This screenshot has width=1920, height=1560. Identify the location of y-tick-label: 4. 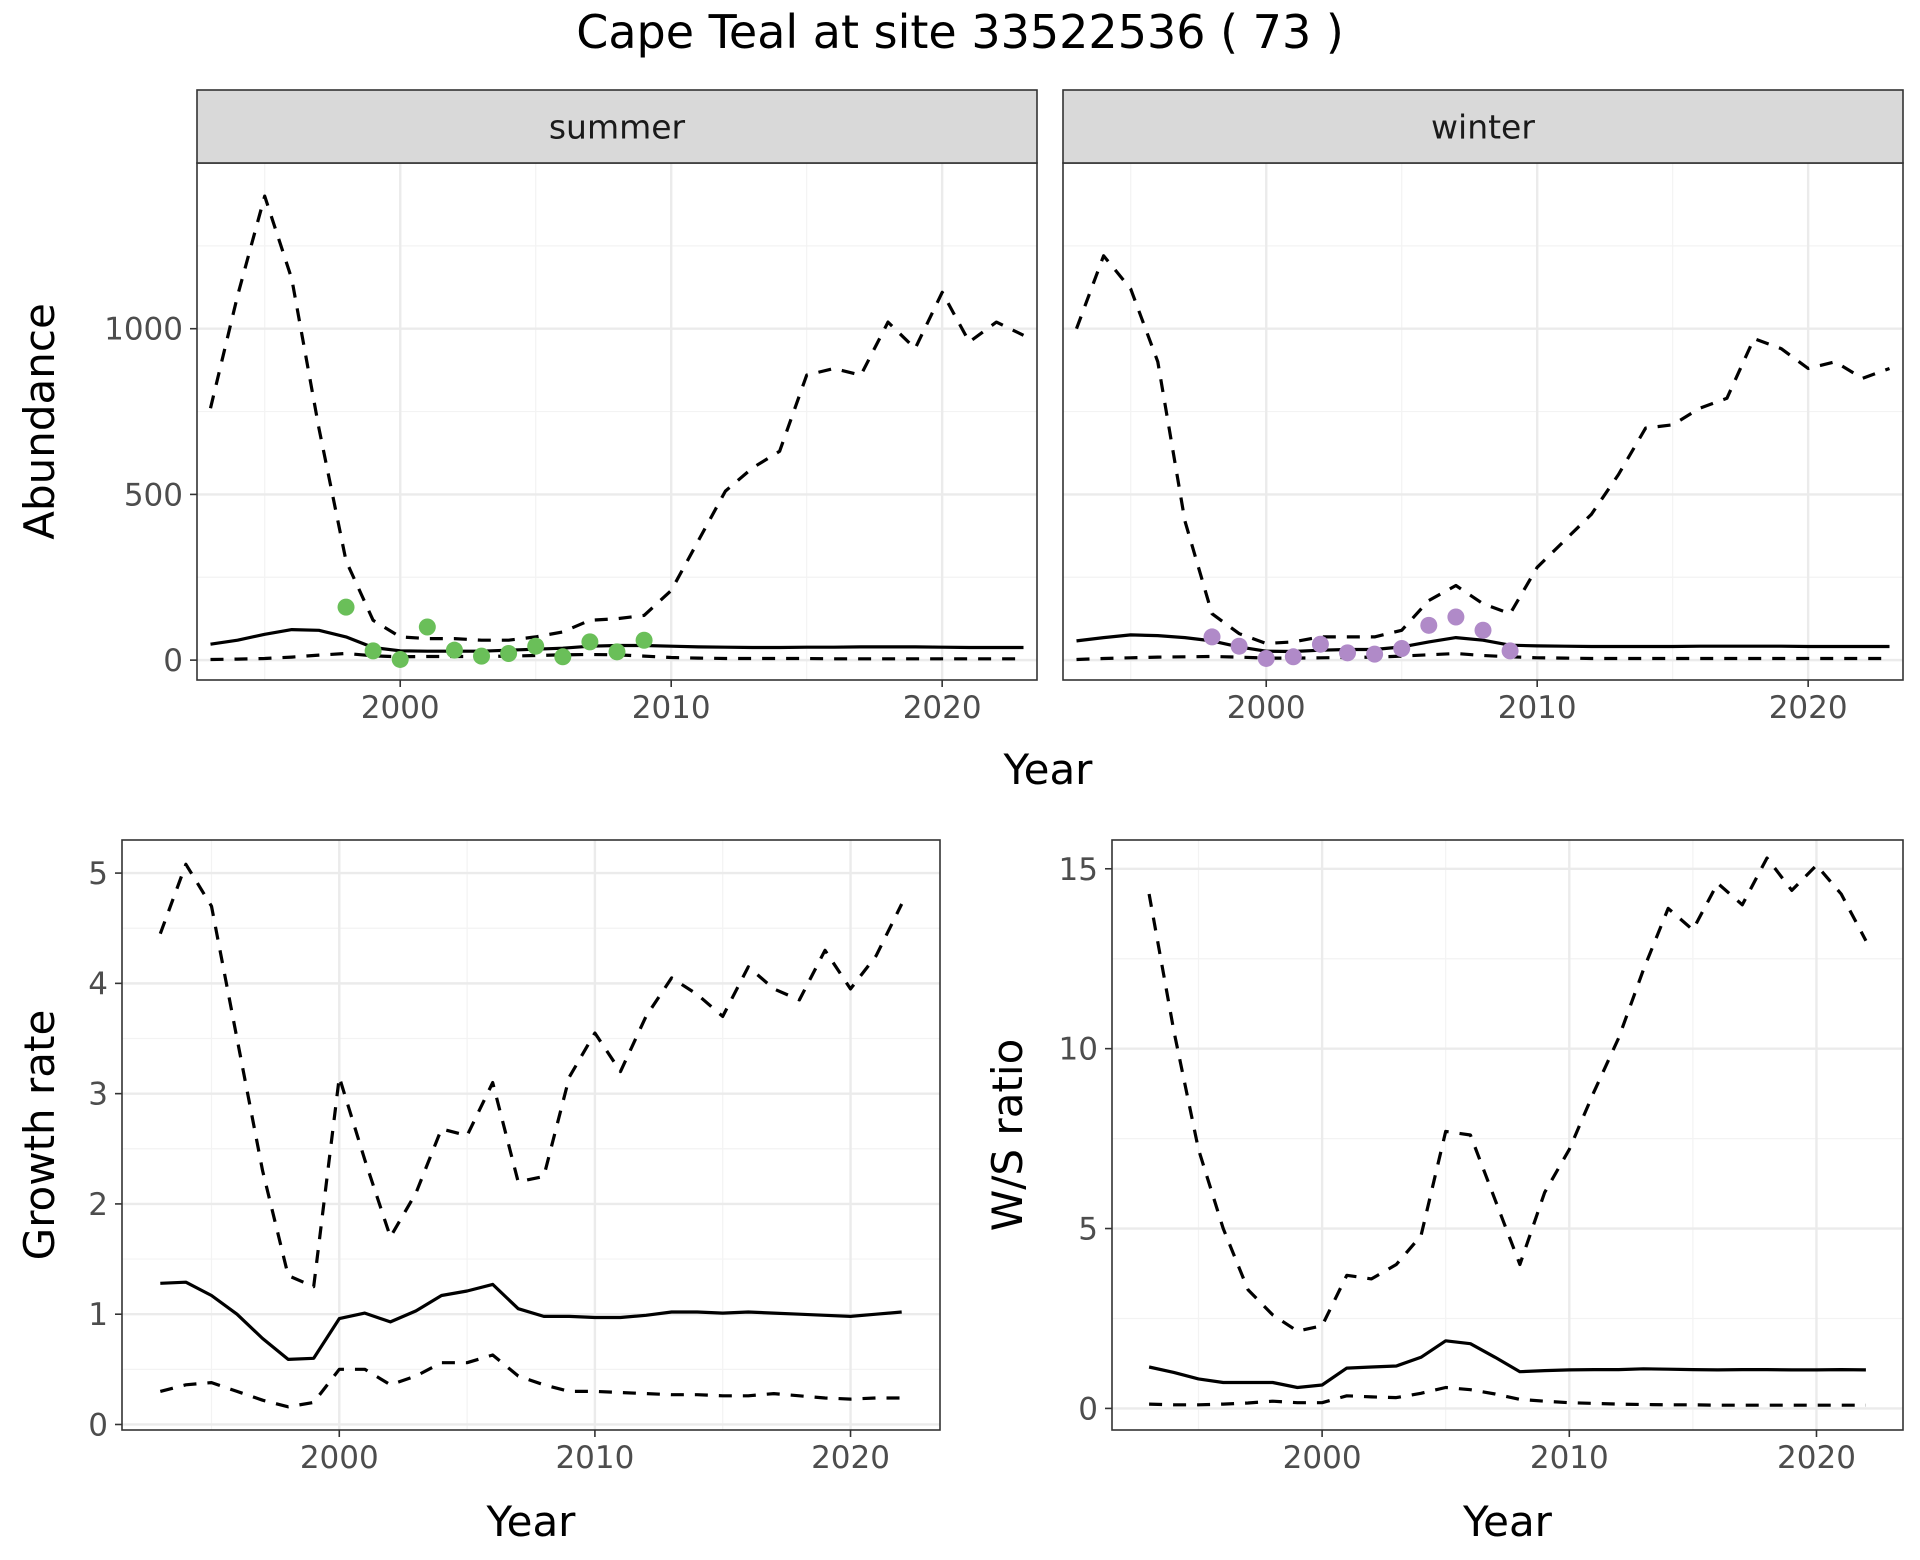
(98, 984).